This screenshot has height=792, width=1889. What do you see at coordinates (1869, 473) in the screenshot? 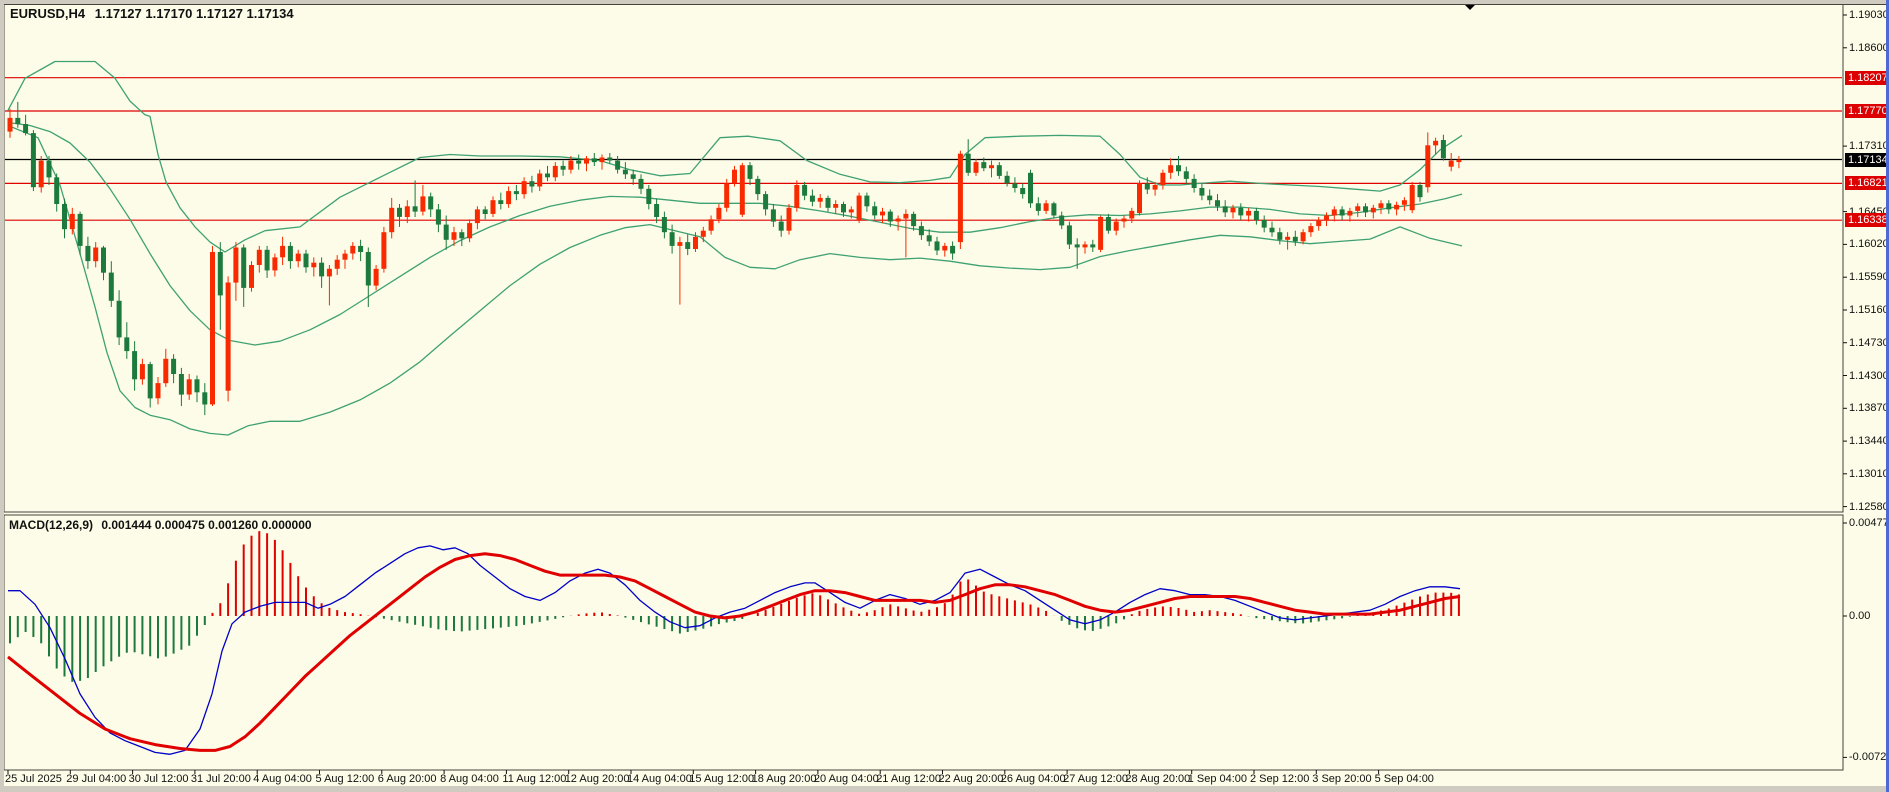
I see `price-axis-label: 1.13010` at bounding box center [1869, 473].